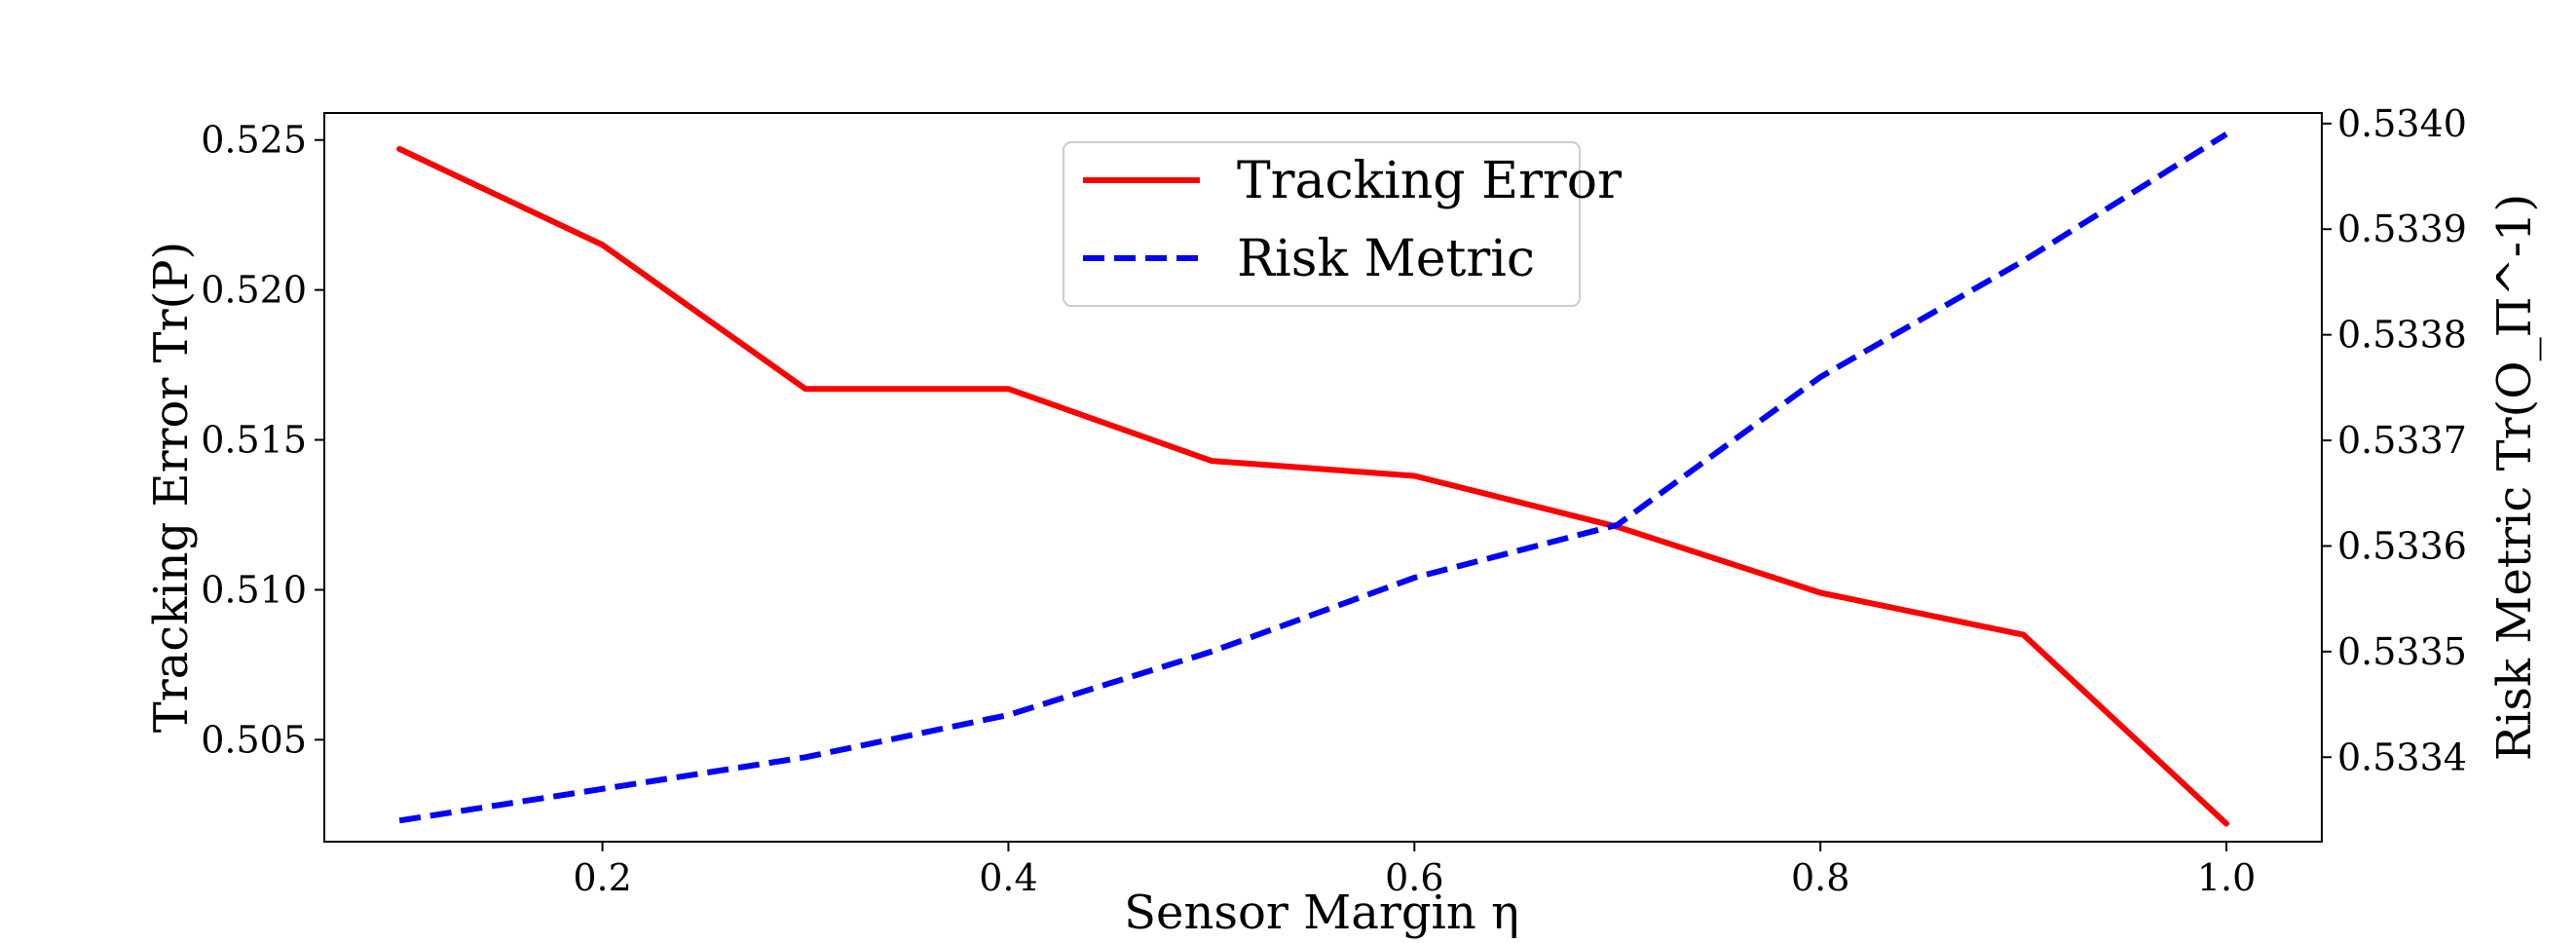 The image size is (2576, 943). What do you see at coordinates (254, 739) in the screenshot?
I see `left-y-tick-label: 0.505` at bounding box center [254, 739].